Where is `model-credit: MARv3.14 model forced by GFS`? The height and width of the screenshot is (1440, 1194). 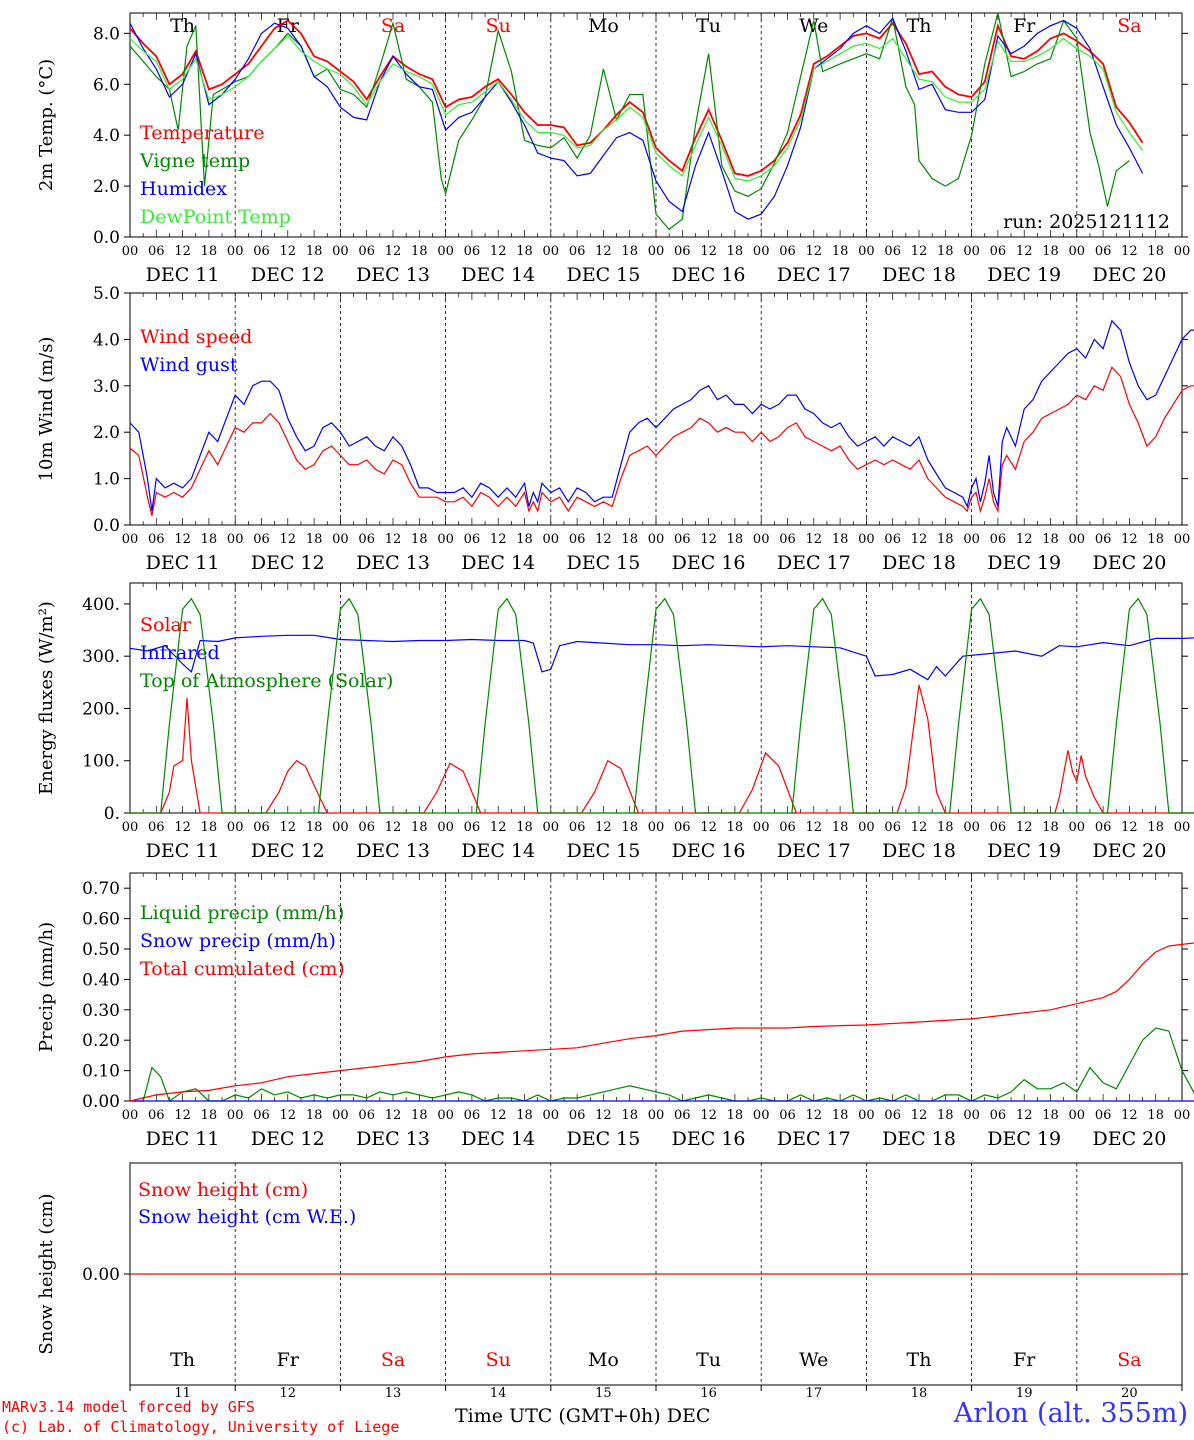
model-credit: MARv3.14 model forced by GFS is located at coordinates (128, 1407).